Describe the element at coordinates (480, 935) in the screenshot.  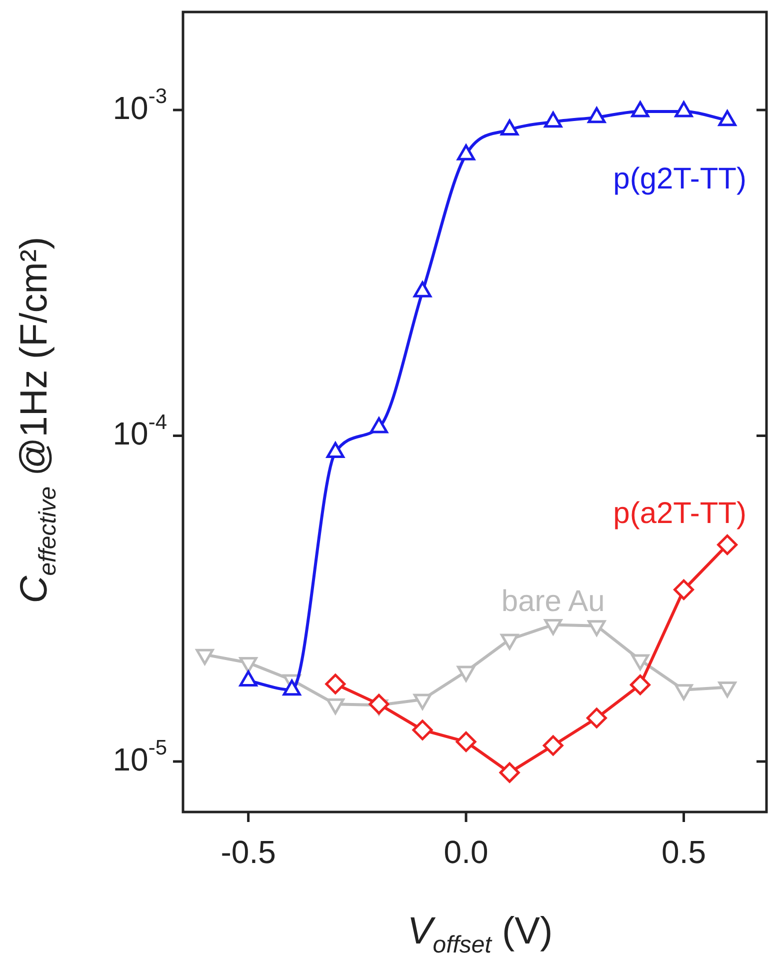
I see `x-axis-title: V$_{offset}$ (V)` at that location.